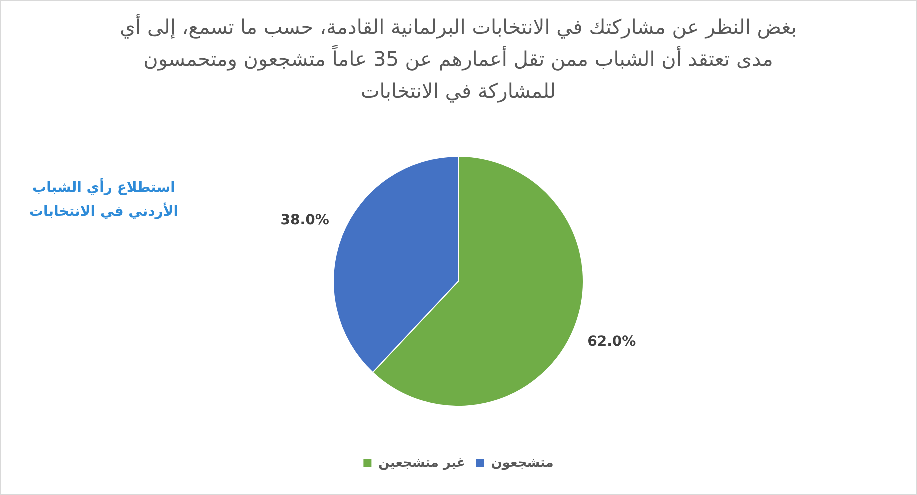  I want to click on chart-title: بغض النظر عن مشاركتك في الانتخابات البرلمانية القادمة، حسب ما تسمع، إلى أي مدى تعتقد أن الشباب ممن تقل أعمارهم عن 35 عاماً متشجعون ومتحمسون للمشاركة في الانتخابات, so click(458, 59).